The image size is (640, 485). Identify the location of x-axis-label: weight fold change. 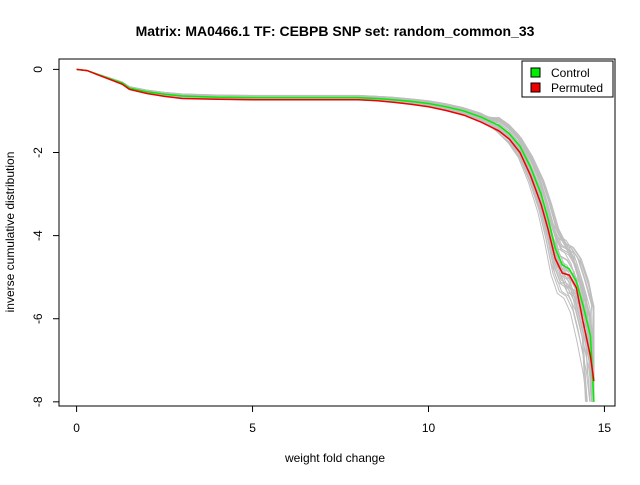
(334, 458).